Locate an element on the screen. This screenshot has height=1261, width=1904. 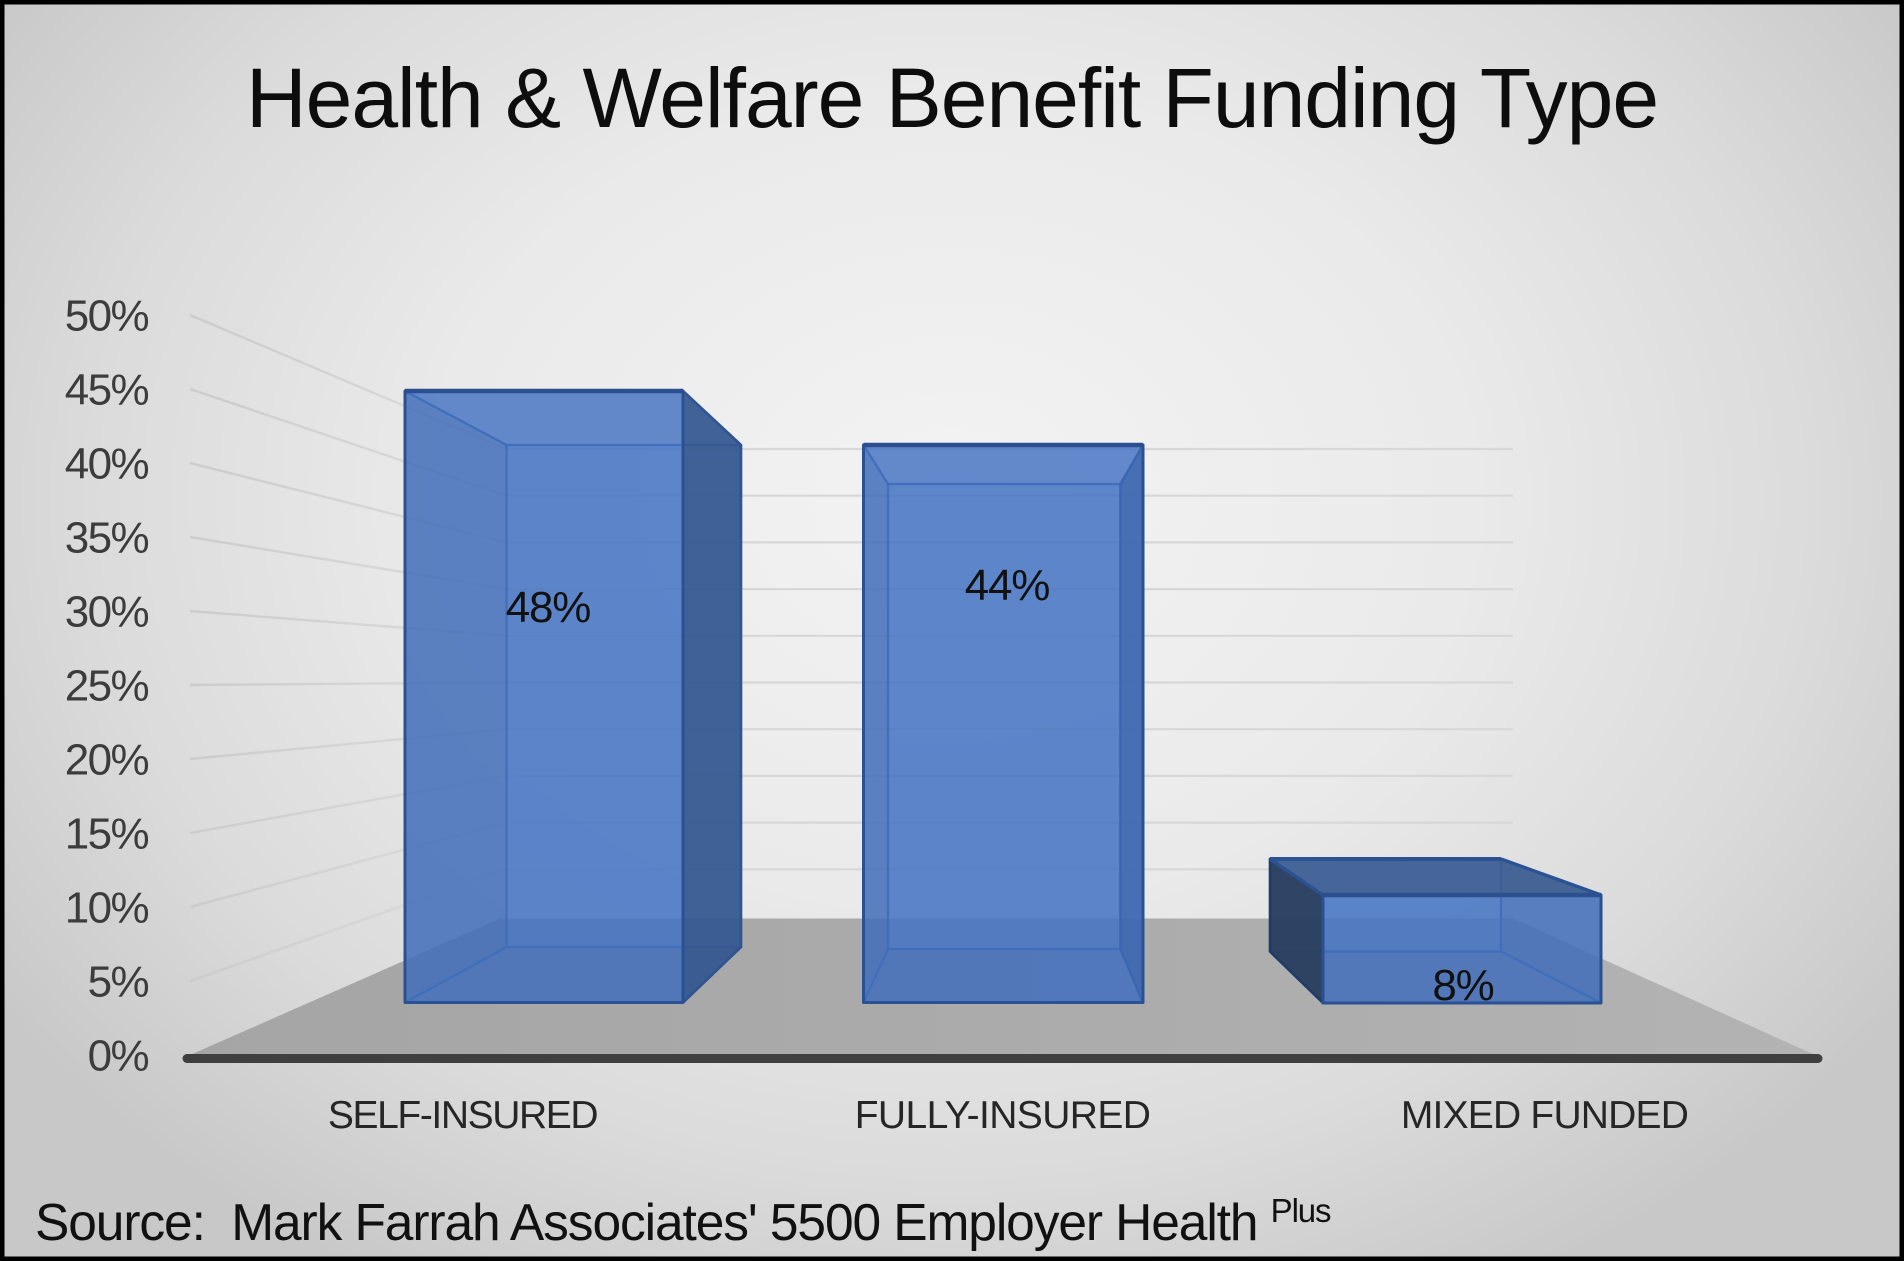
svg-text: 0% is located at coordinates (118, 1056).